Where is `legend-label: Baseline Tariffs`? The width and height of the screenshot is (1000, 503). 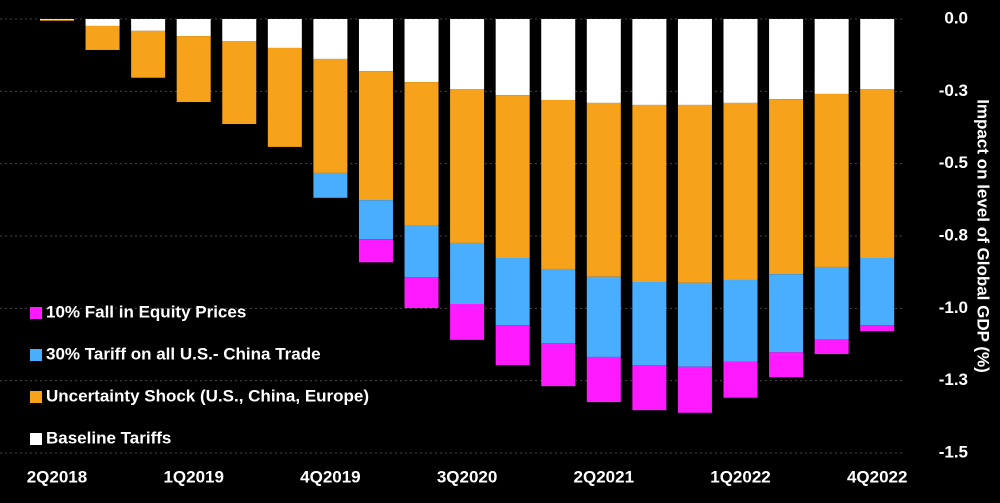
legend-label: Baseline Tariffs is located at coordinates (108, 437).